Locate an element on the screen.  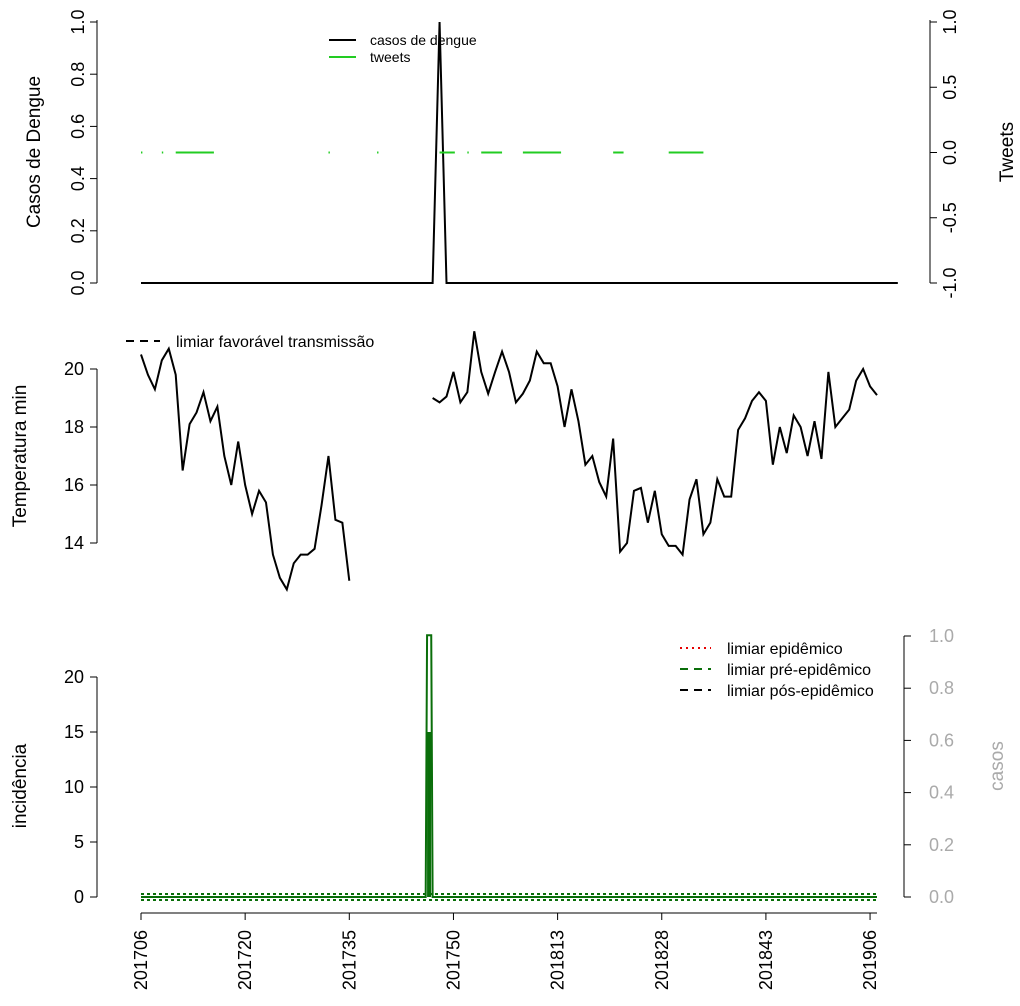
panel1-right-tick-label: 0.5 is located at coordinates (950, 87).